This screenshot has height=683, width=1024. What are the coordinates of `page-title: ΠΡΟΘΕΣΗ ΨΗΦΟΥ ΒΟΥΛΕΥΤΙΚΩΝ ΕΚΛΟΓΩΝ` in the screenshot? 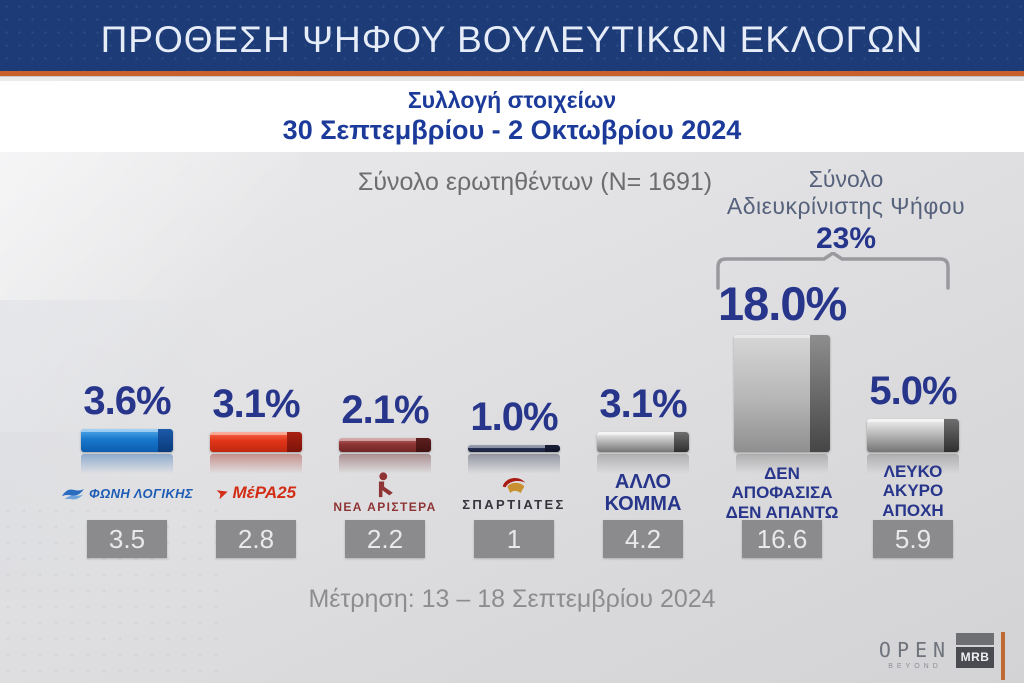 It's located at (512, 39).